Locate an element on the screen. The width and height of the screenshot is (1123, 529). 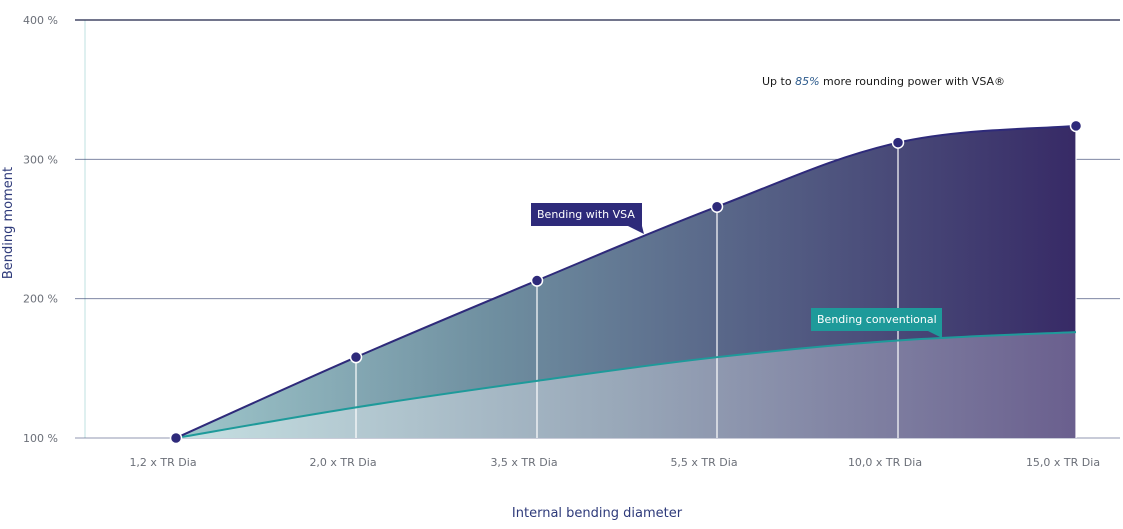
callout-box-vsa is located at coordinates (586, 214).